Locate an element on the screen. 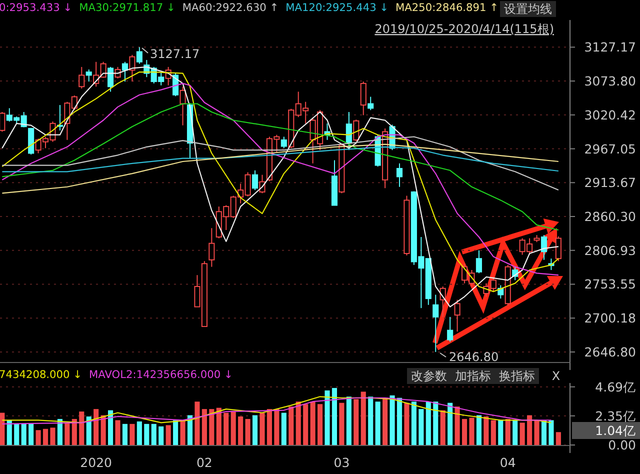  text: MAVOL2:142356656.000 ↓ is located at coordinates (161, 375).